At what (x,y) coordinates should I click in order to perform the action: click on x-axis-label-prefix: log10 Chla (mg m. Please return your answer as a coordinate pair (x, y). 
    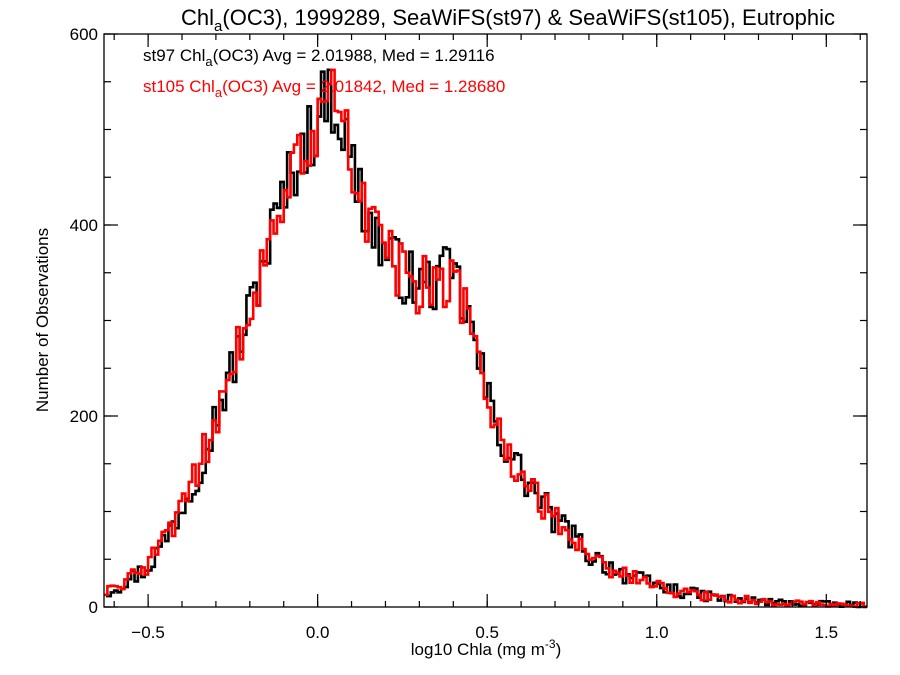
    Looking at the image, I should click on (478, 649).